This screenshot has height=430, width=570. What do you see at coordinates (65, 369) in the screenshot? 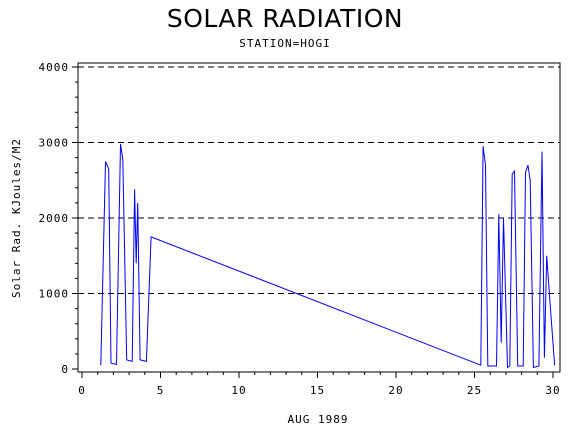
I see `y-tick-label: 0` at bounding box center [65, 369].